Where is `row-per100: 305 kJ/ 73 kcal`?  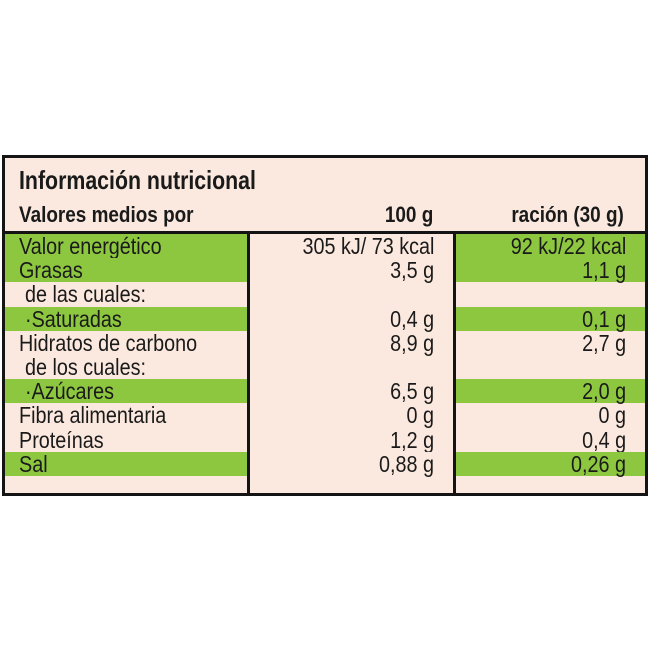
row-per100: 305 kJ/ 73 kcal is located at coordinates (368, 246).